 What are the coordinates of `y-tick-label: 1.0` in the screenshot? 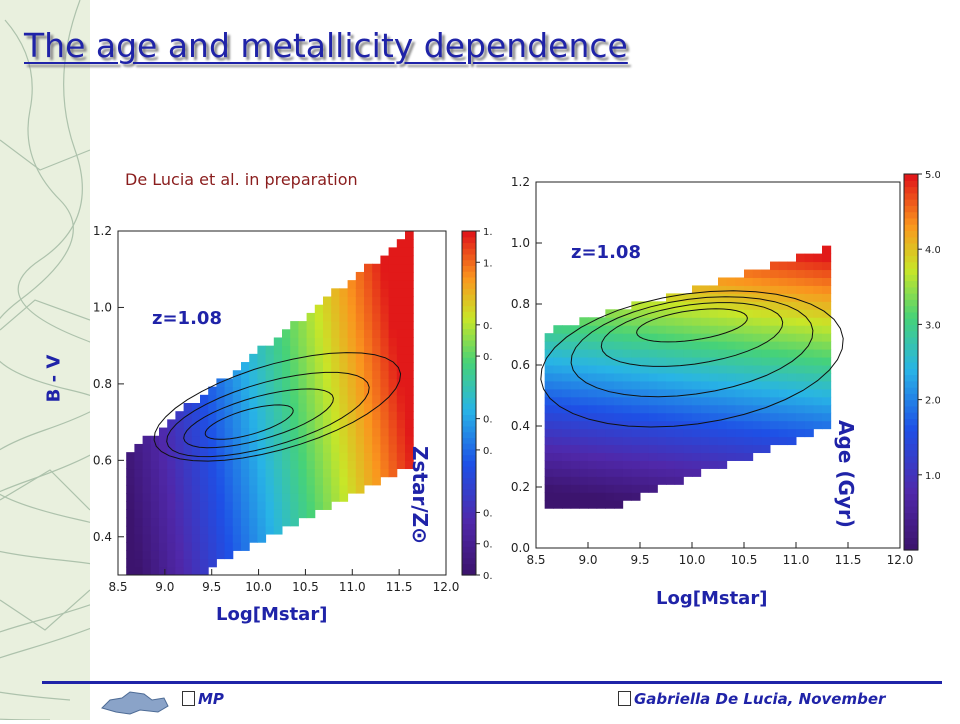 It's located at (102, 307).